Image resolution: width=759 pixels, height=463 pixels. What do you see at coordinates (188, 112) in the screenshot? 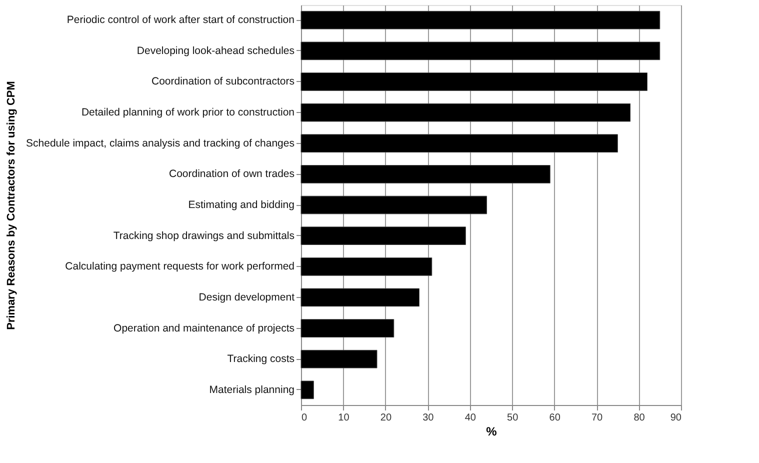
I see `y-tick-label: Detailed planning of work prior to construction` at bounding box center [188, 112].